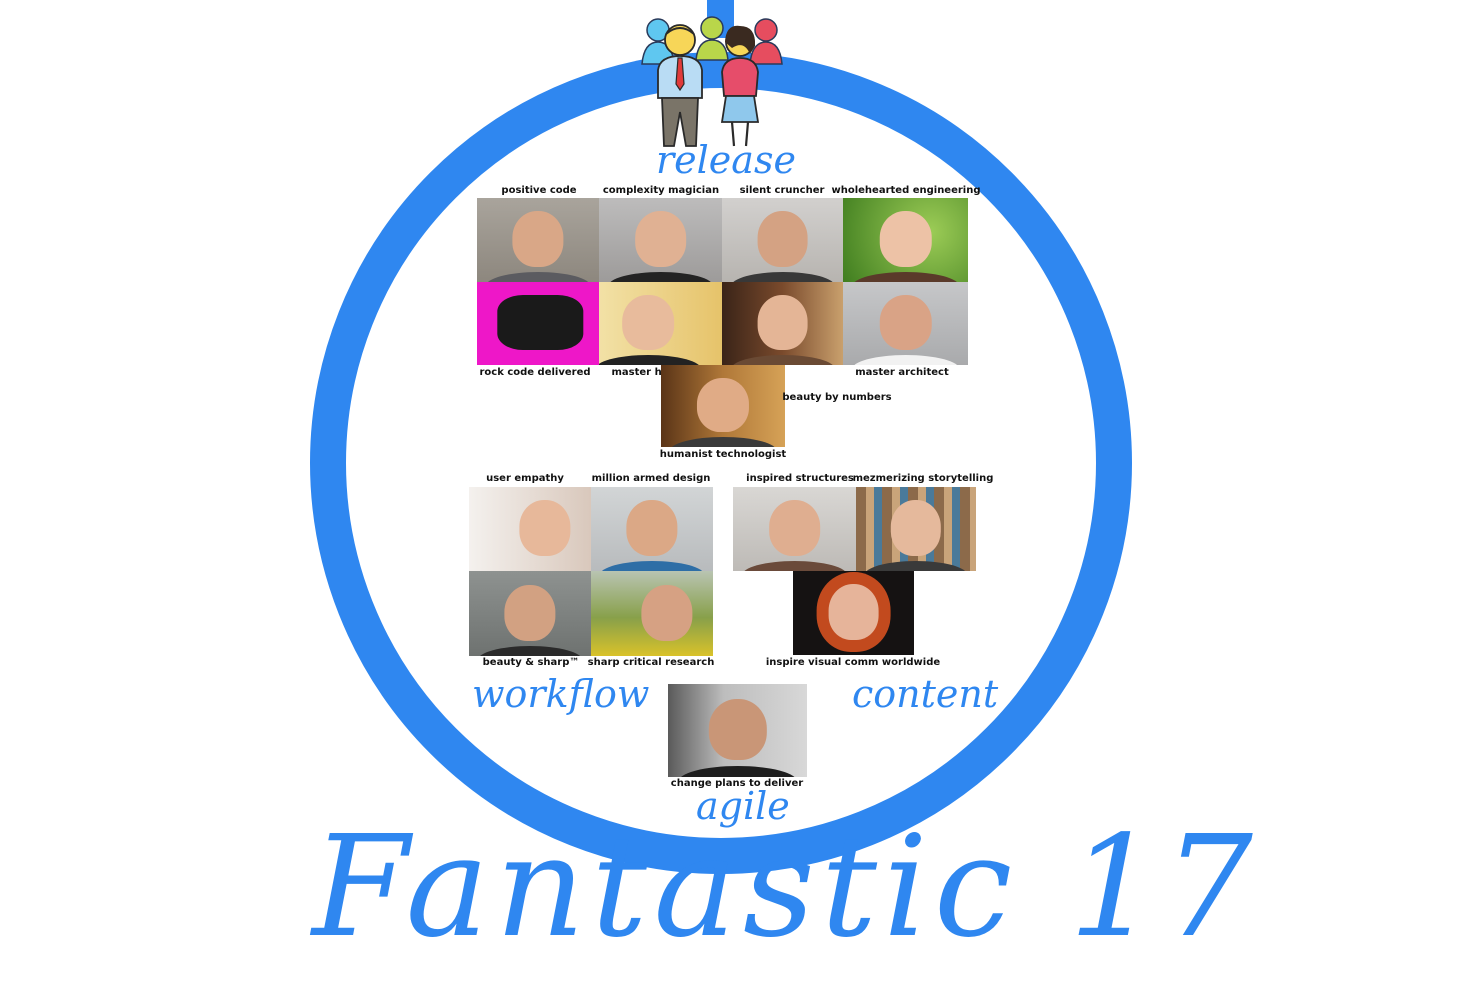  I want to click on member-label: master hacker, so click(652, 372).